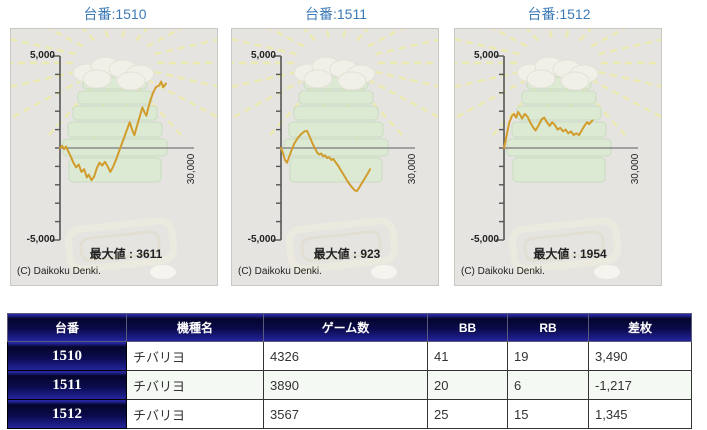 This screenshot has height=430, width=707. Describe the element at coordinates (548, 356) in the screenshot. I see `rb-cell: 19` at that location.